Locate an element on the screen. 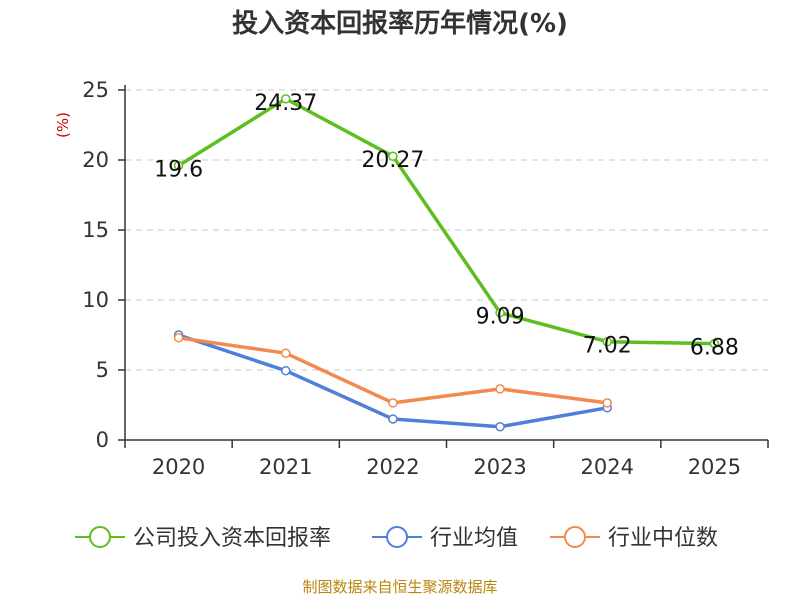 Image resolution: width=800 pixels, height=600 pixels. x-tick-label: 2023 is located at coordinates (499, 467).